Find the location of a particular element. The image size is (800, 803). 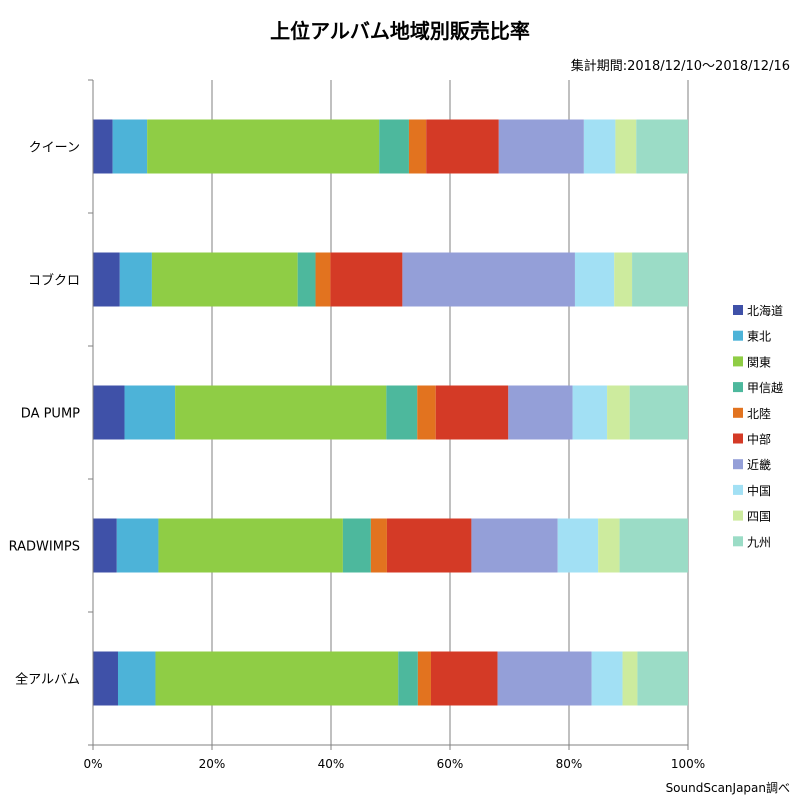

category-label: コブクロ is located at coordinates (54, 281).